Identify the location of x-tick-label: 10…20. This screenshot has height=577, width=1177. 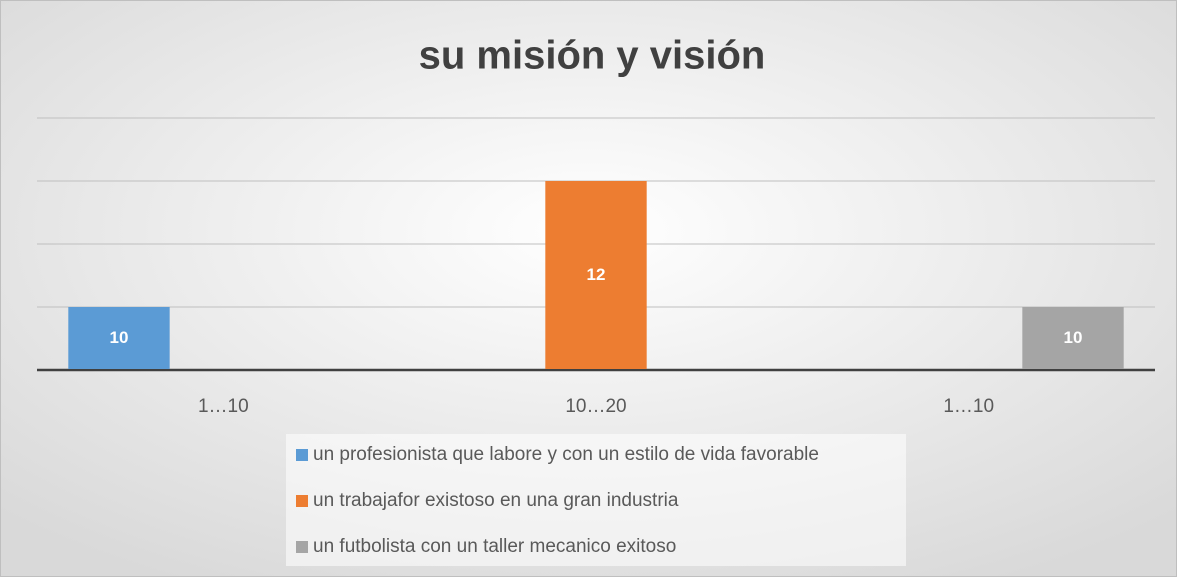
(595, 406).